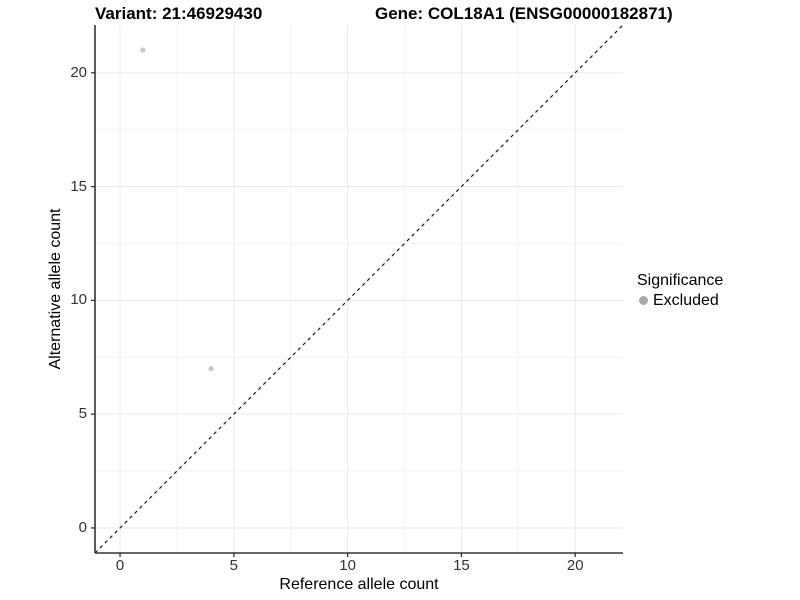 The height and width of the screenshot is (600, 800). Describe the element at coordinates (179, 13) in the screenshot. I see `variant-title: Variant: 21:46929430` at that location.